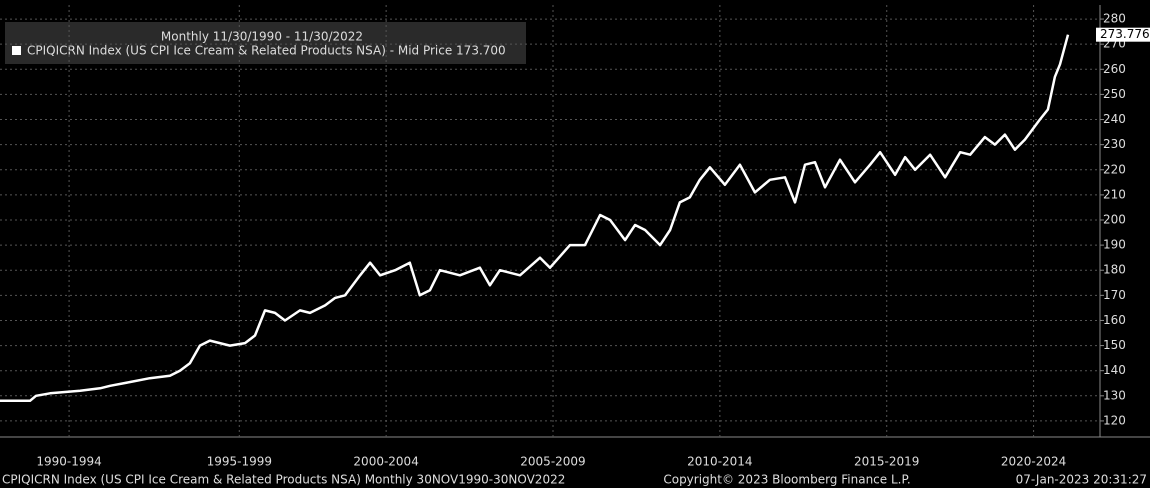  Describe the element at coordinates (552, 462) in the screenshot. I see `x-tick-label: 2005-2009` at that location.